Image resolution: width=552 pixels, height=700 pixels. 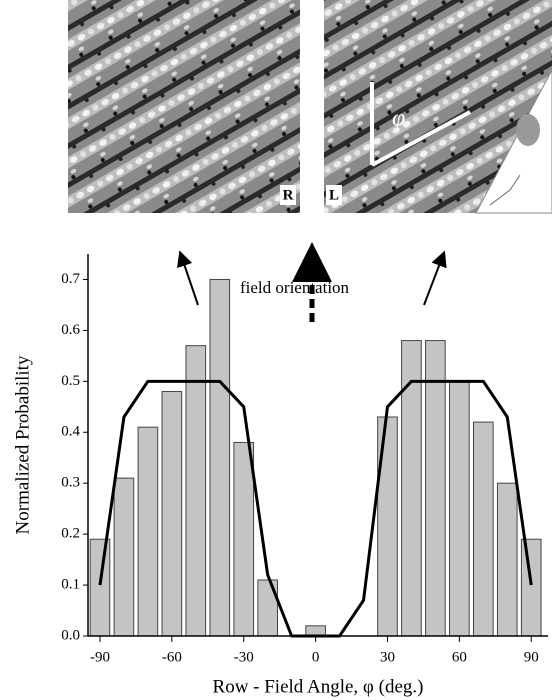 I want to click on y-tick-label: 0.1, so click(x=70, y=585).